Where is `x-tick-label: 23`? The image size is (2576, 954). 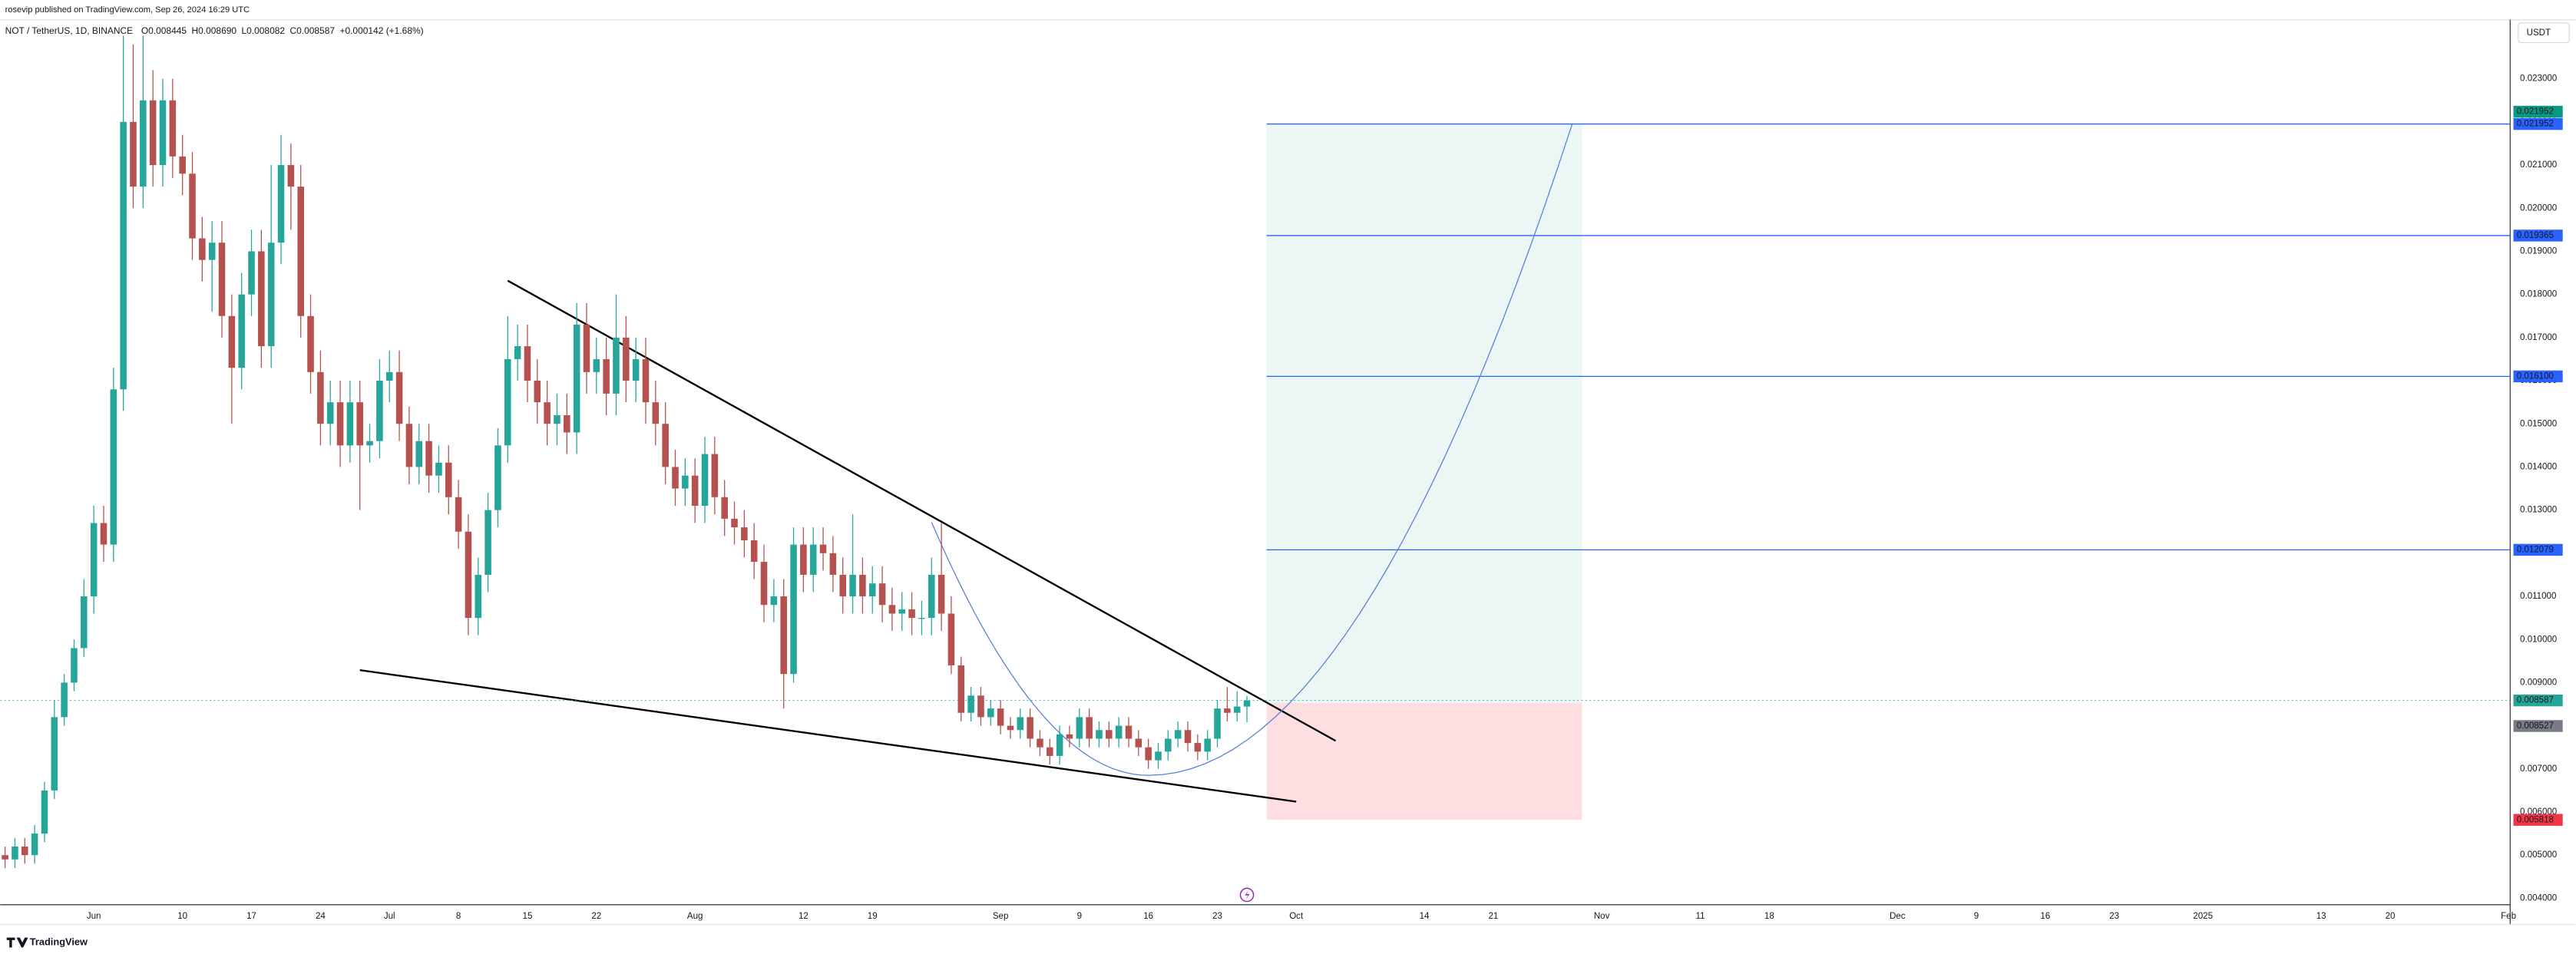 x-tick-label: 23 is located at coordinates (1217, 916).